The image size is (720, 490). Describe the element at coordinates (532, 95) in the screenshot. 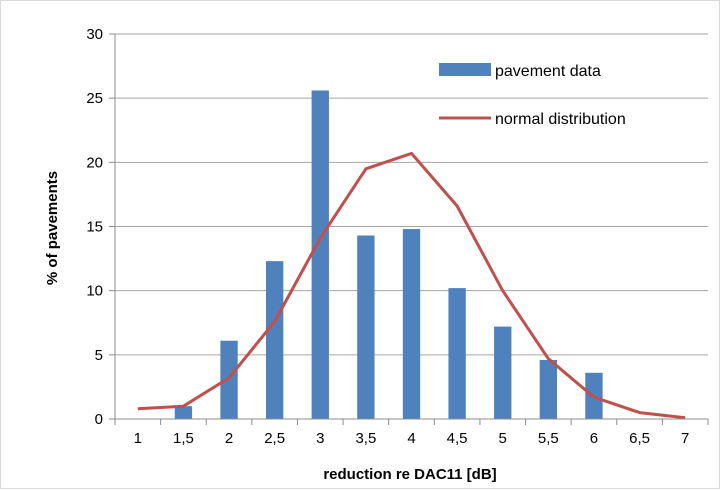

I see `legend: pavement data normal distribution` at that location.